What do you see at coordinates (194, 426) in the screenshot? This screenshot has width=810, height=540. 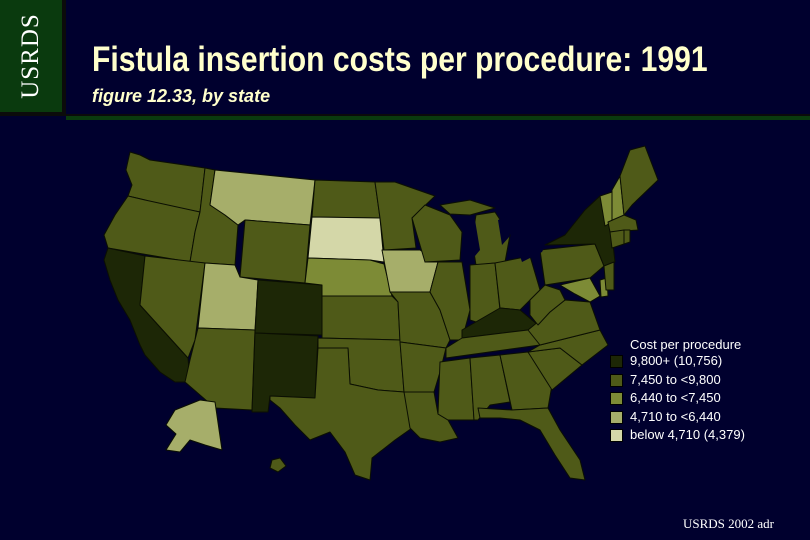 I see `state-AK` at bounding box center [194, 426].